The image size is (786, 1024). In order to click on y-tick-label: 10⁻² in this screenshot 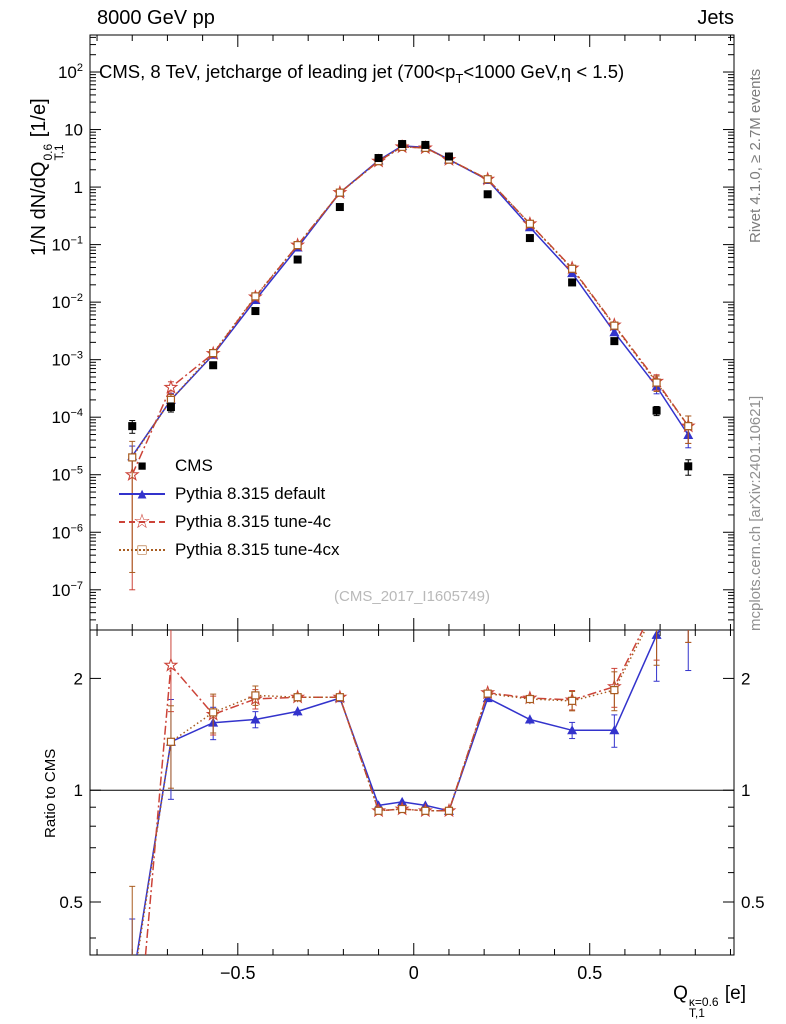, I will do `click(67, 302)`.